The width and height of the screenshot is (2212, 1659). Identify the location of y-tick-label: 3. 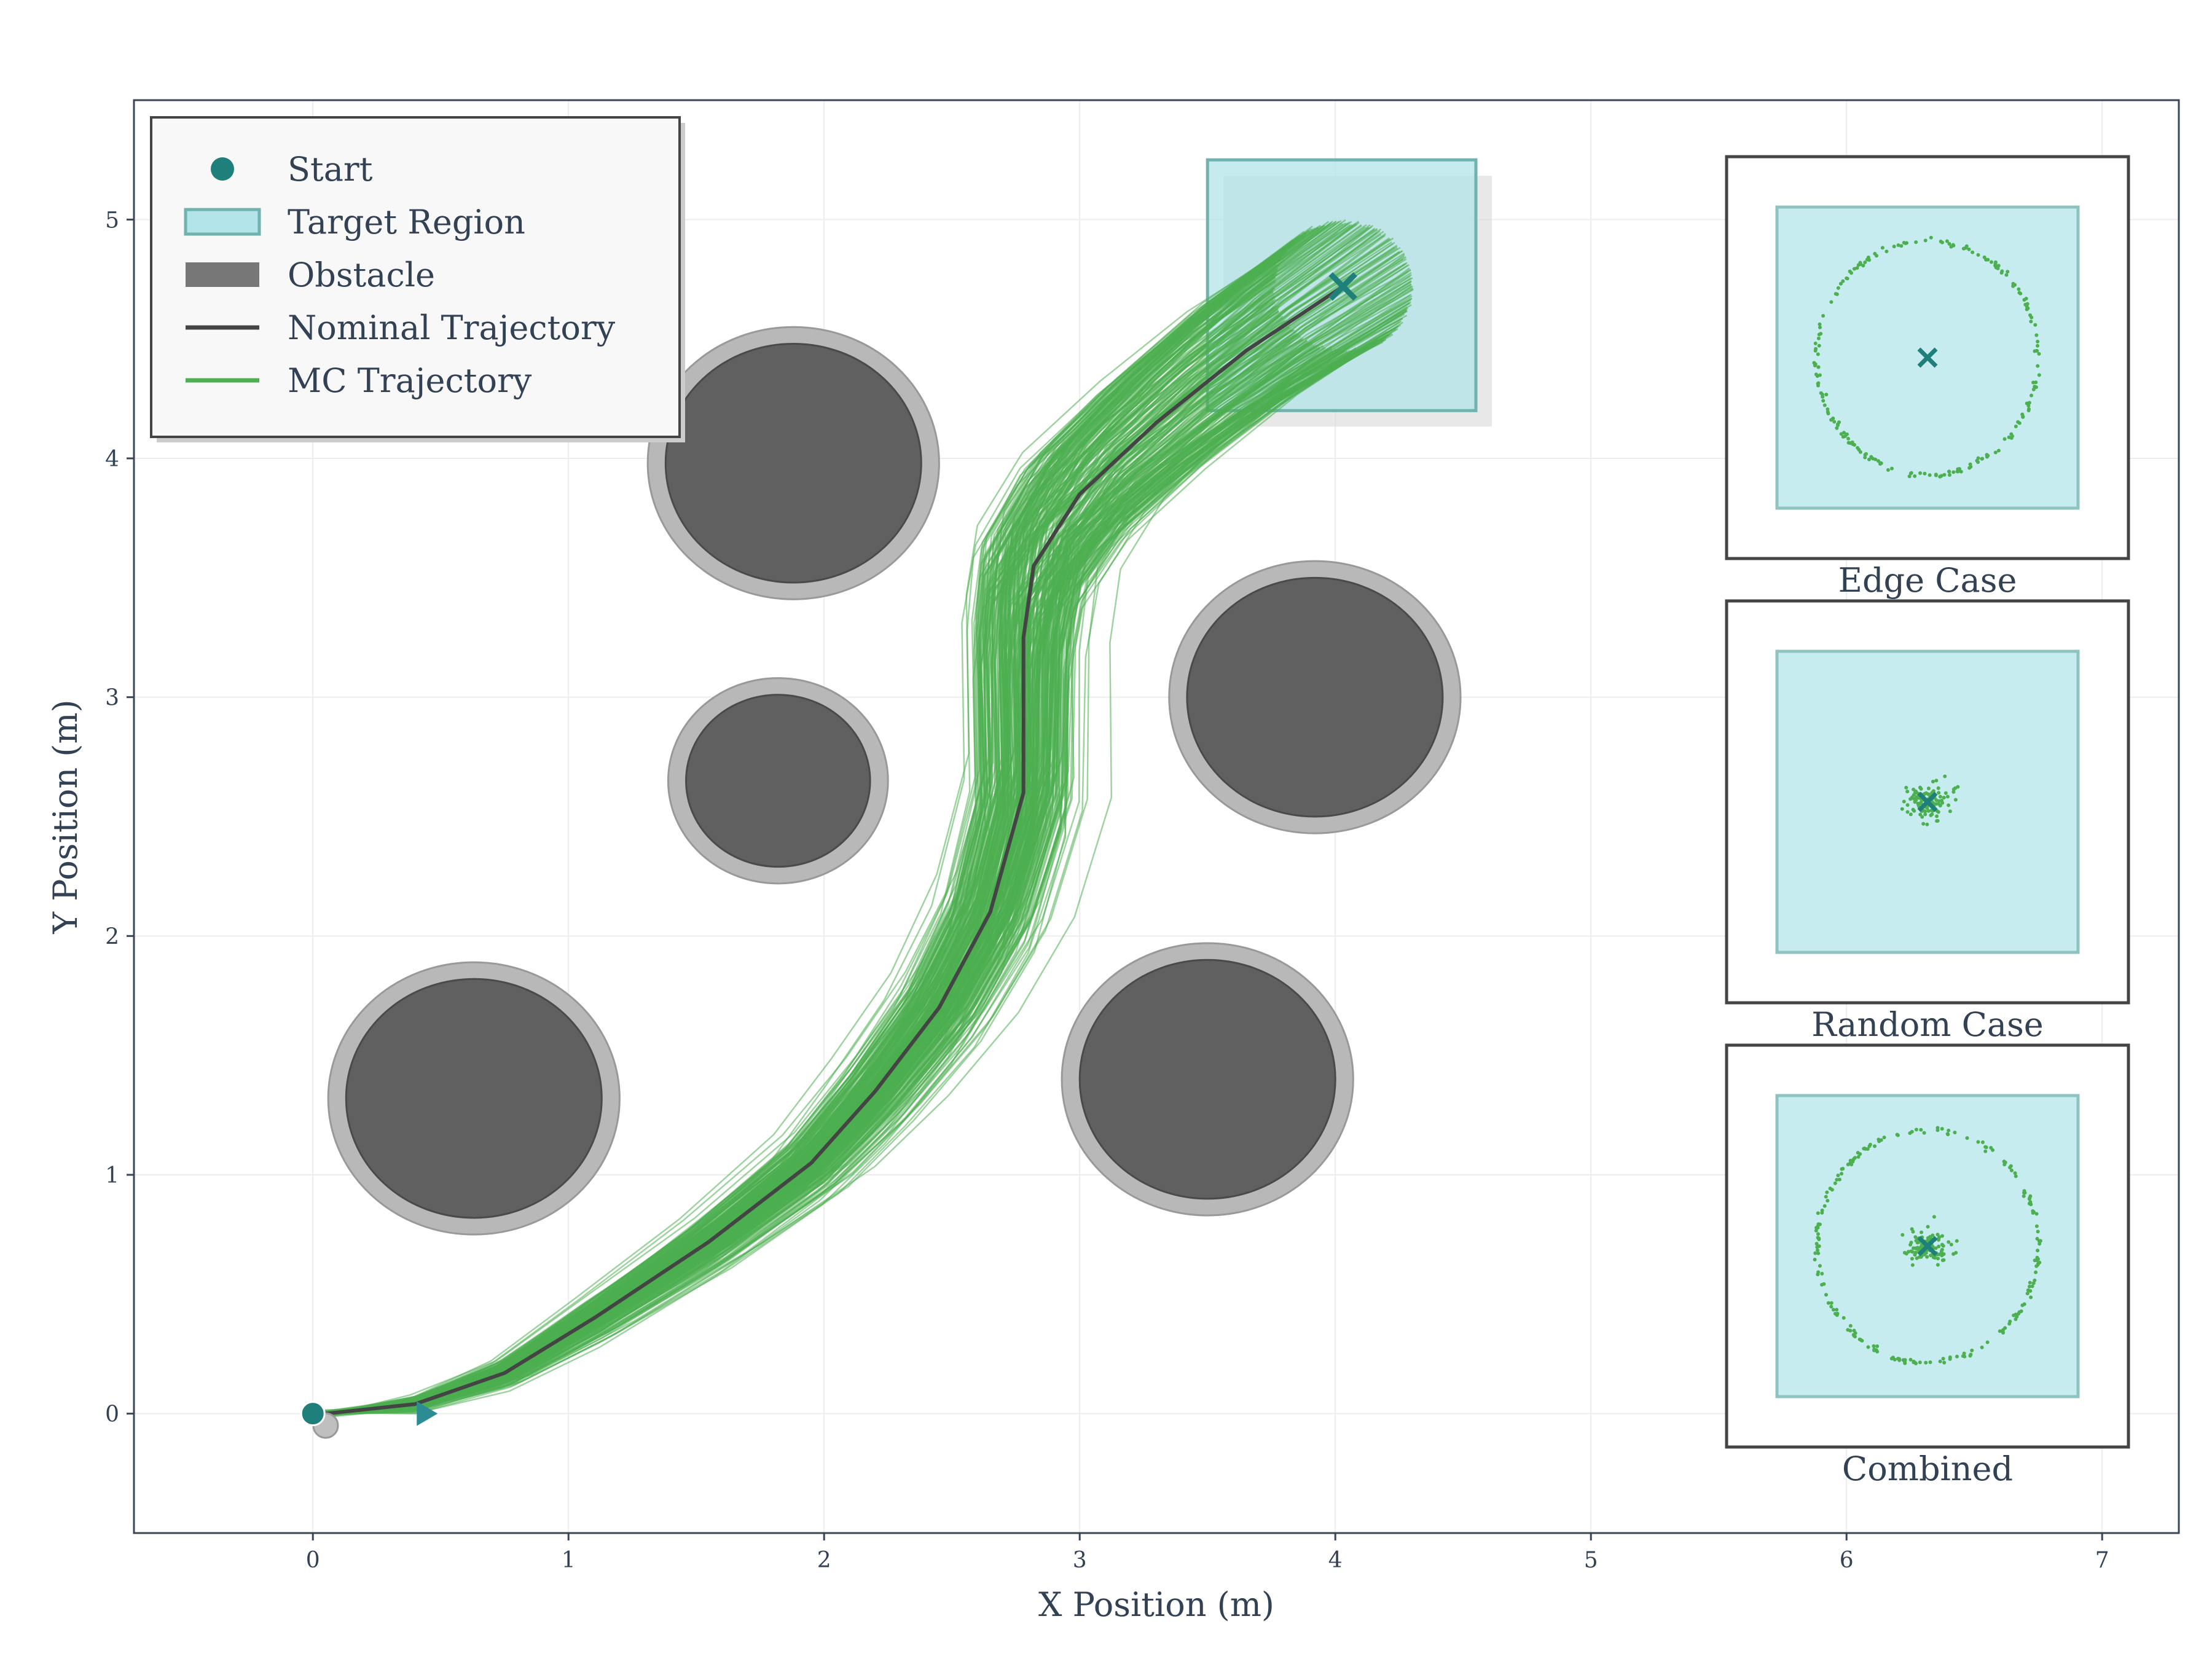
(112, 698).